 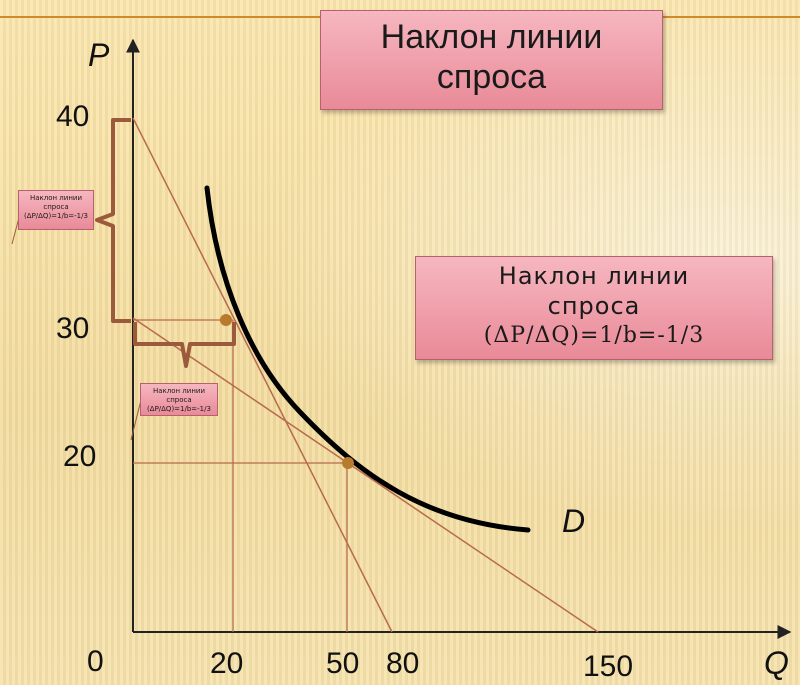 I want to click on x-tick-150: 150, so click(x=608, y=666).